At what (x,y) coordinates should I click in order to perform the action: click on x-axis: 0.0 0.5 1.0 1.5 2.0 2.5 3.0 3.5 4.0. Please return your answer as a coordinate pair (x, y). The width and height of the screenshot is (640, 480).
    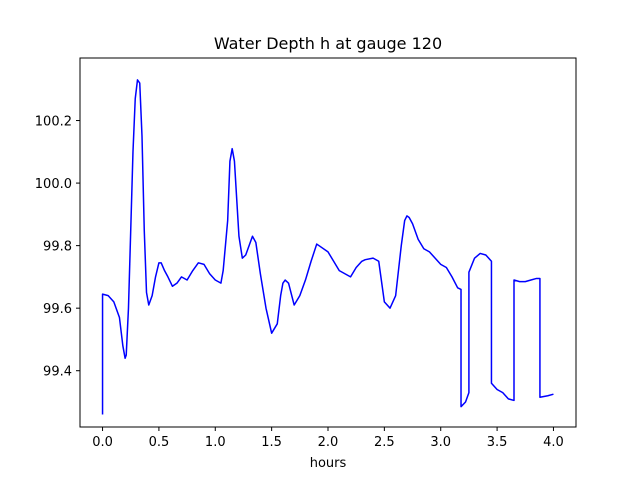
    Looking at the image, I should click on (328, 438).